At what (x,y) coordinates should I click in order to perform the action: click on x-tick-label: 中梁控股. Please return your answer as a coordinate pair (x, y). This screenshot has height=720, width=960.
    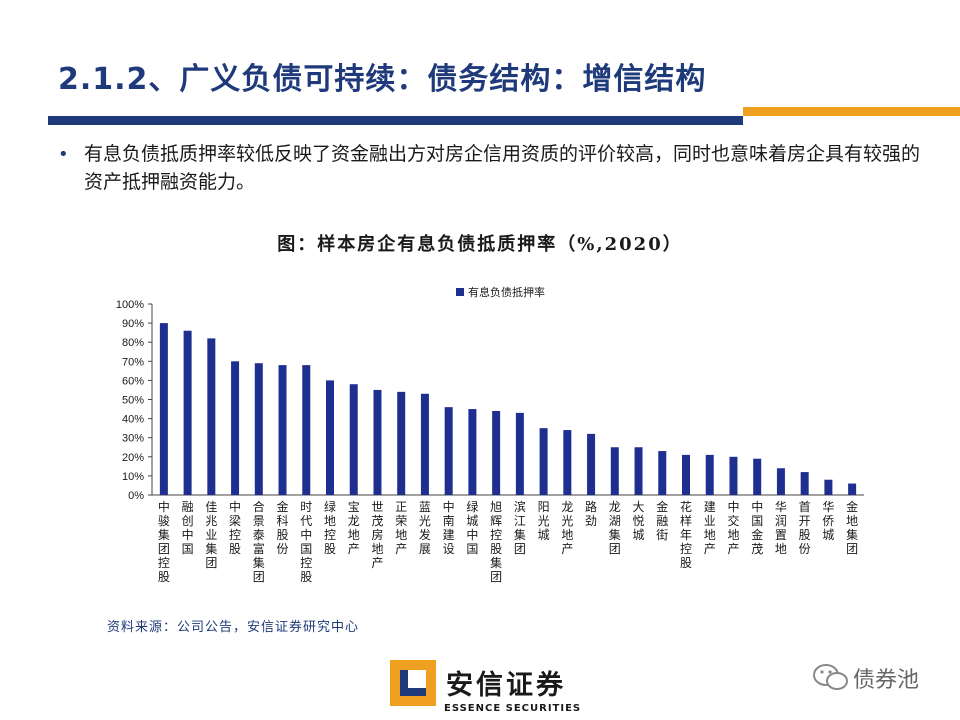
    Looking at the image, I should click on (235, 527).